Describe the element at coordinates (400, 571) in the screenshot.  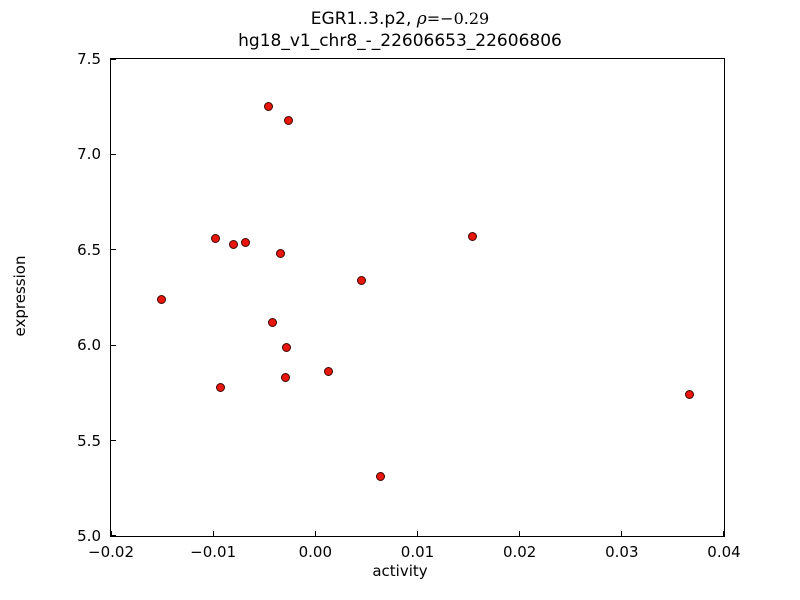
I see `x-axis-label: activity` at that location.